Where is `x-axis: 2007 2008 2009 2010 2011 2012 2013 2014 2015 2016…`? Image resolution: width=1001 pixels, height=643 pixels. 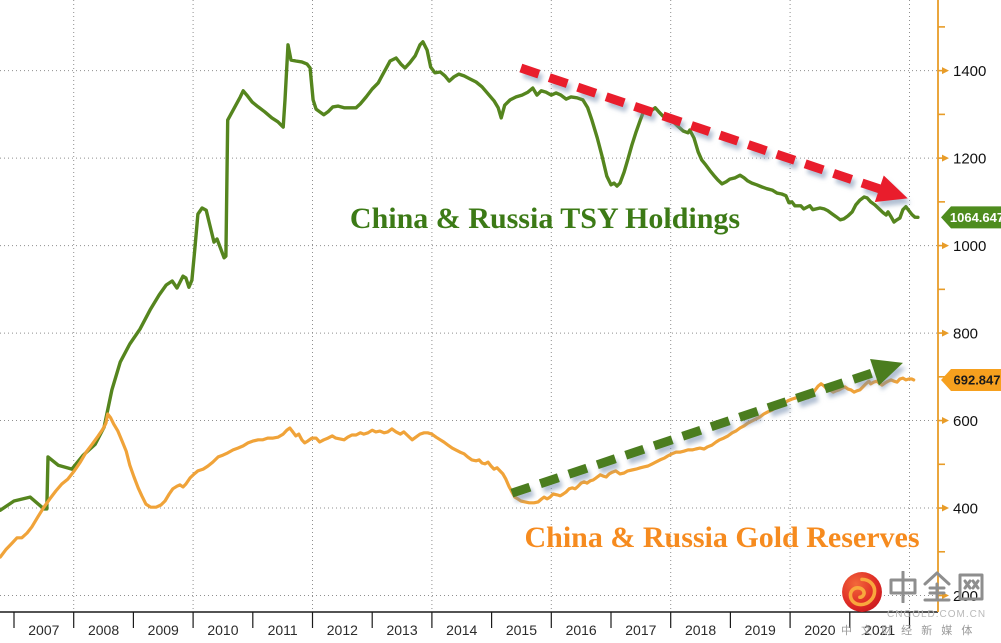 x-axis: 2007 2008 2009 2010 2011 2012 2013 2014 2015 2016… is located at coordinates (469, 624).